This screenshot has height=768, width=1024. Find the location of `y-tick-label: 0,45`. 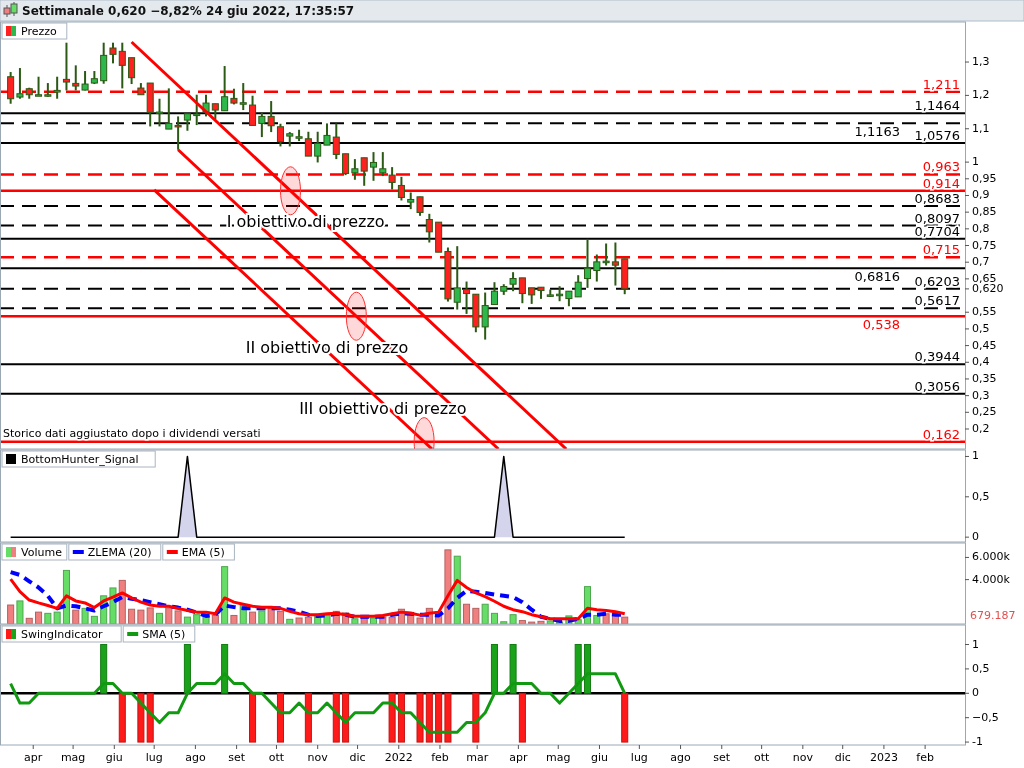

y-tick-label: 0,45 is located at coordinates (984, 345).